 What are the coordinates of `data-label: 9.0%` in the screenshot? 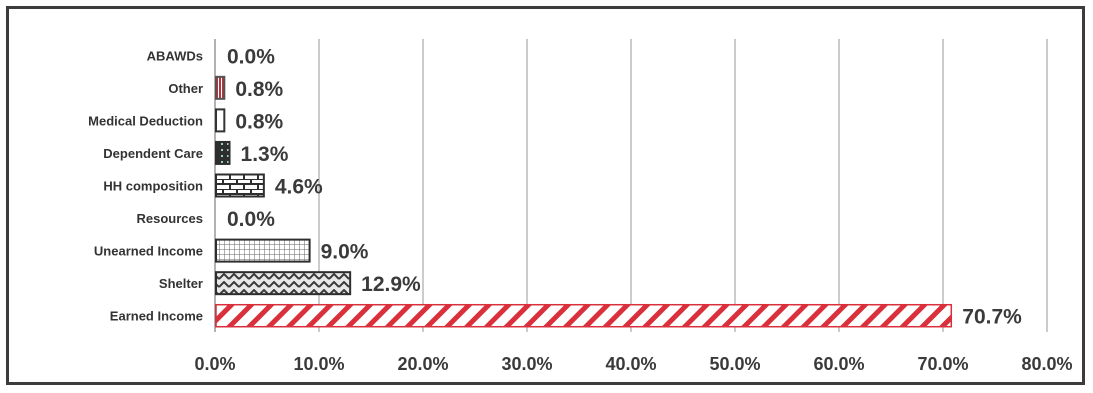 It's located at (345, 252).